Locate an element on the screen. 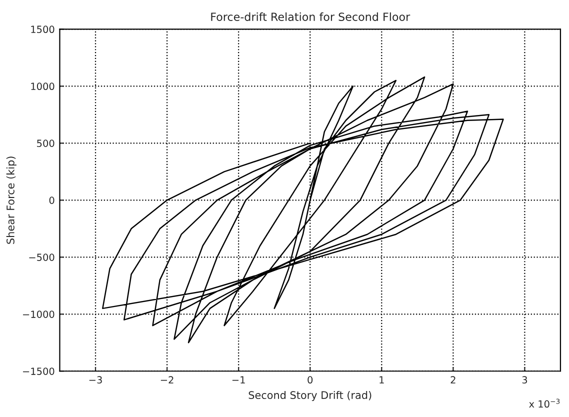  y-tick-label: −1000 is located at coordinates (38, 314).